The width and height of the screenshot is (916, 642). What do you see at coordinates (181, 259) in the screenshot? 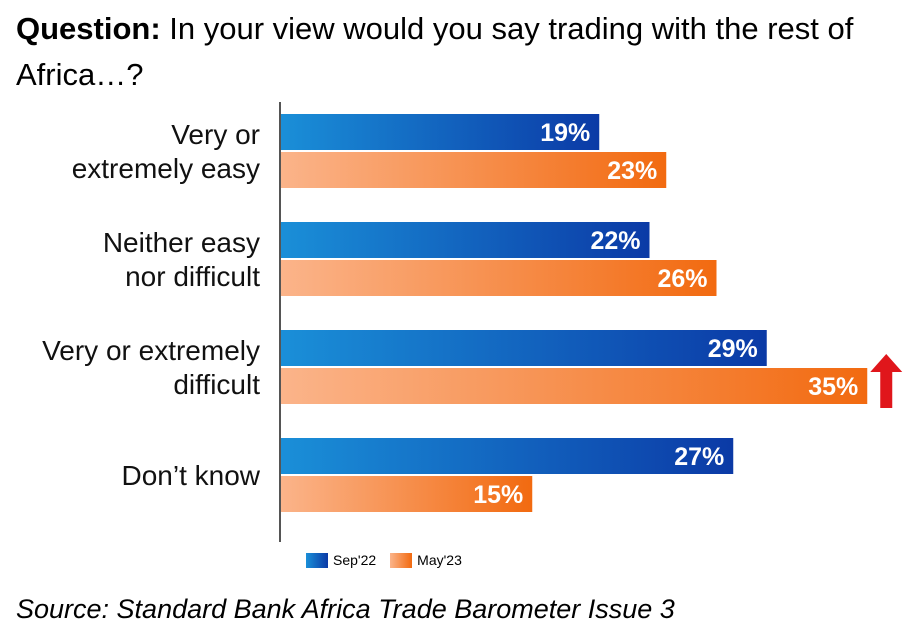
I see `category-label: Neither easy nor difficult` at bounding box center [181, 259].